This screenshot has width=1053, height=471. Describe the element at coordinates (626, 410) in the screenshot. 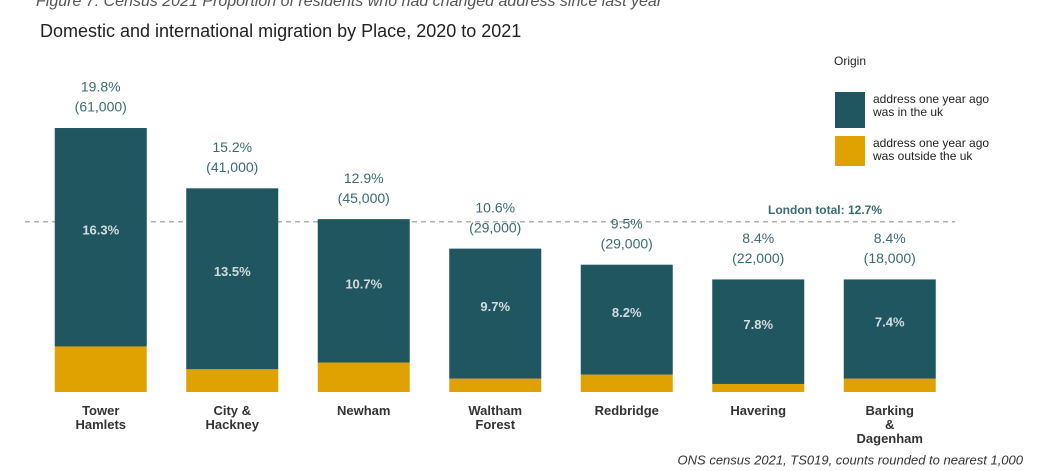

I see `x-tick-label: Redbridge` at that location.